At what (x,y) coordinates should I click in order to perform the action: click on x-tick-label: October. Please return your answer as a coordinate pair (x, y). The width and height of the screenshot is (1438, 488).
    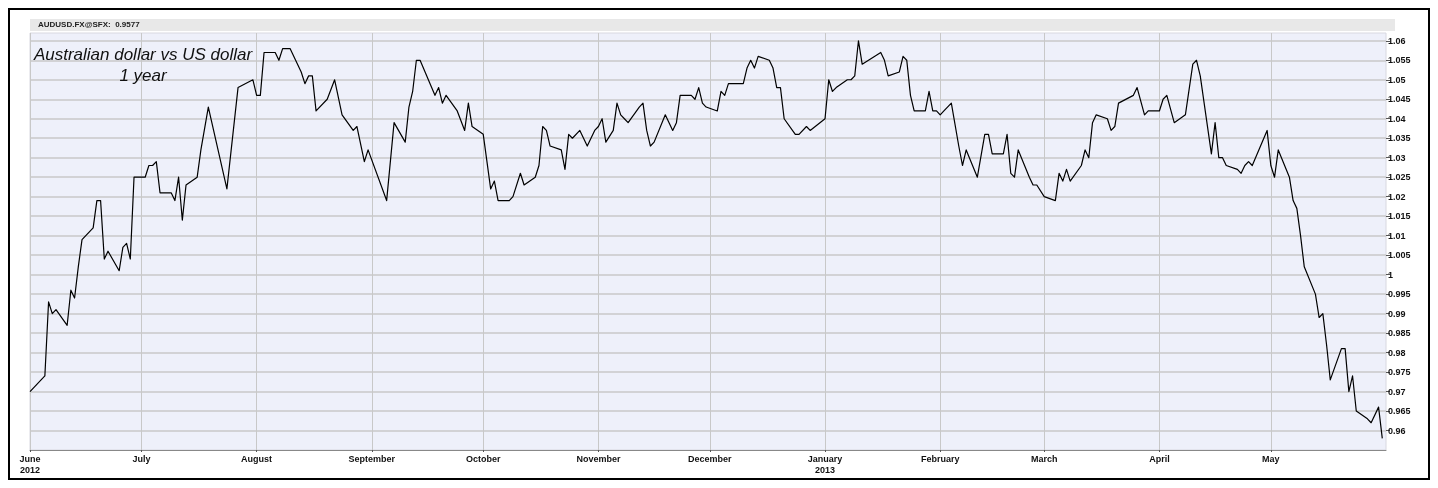
    Looking at the image, I should click on (483, 458).